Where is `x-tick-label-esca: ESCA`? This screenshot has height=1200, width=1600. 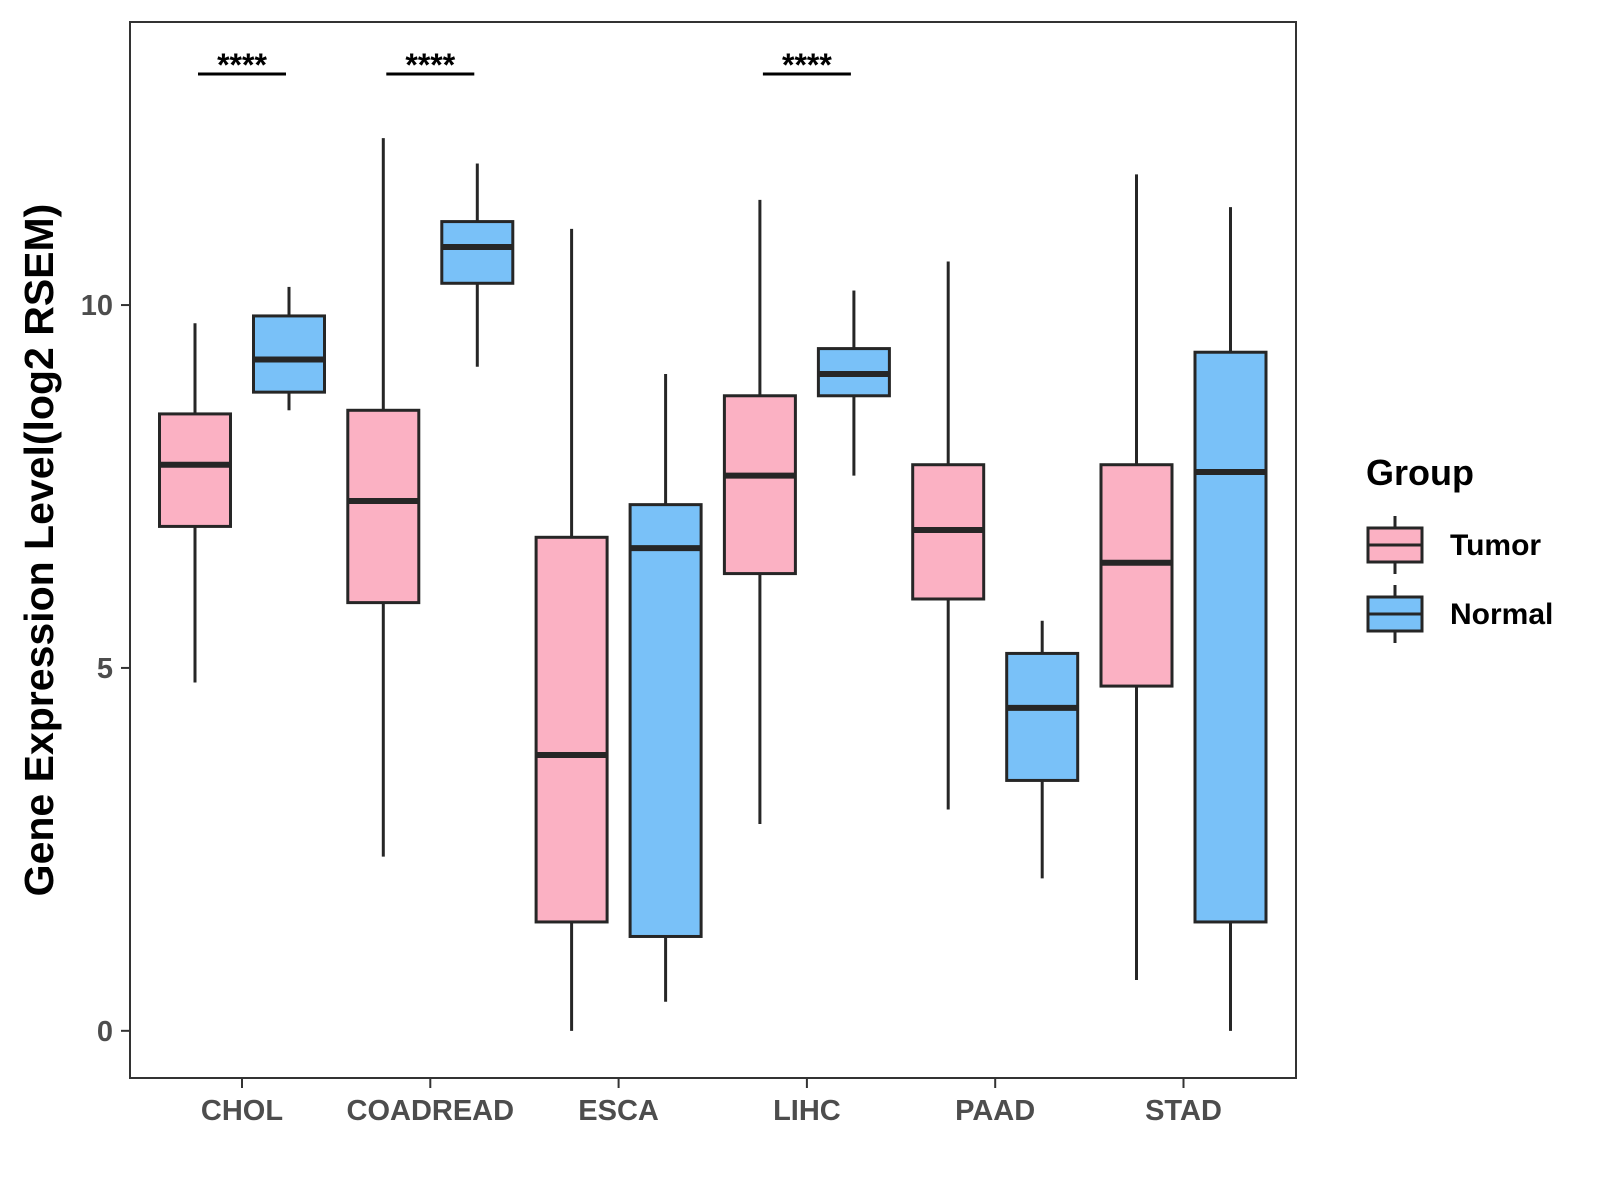
x-tick-label-esca: ESCA is located at coordinates (618, 1111).